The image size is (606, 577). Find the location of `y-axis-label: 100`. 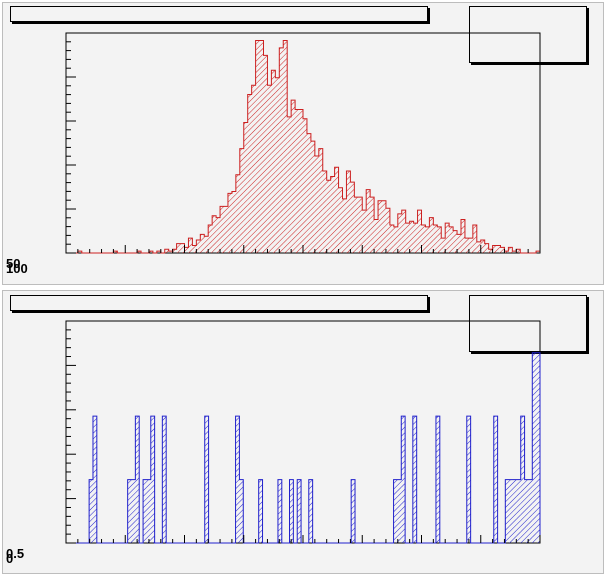

y-axis-label: 100 is located at coordinates (17, 268).